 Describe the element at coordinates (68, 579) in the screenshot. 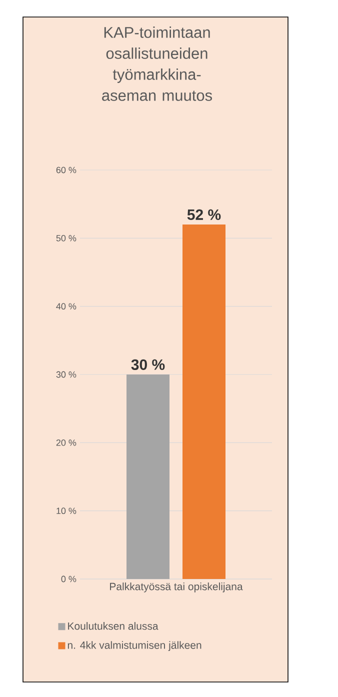

I see `y-tick-label: 0 %` at that location.